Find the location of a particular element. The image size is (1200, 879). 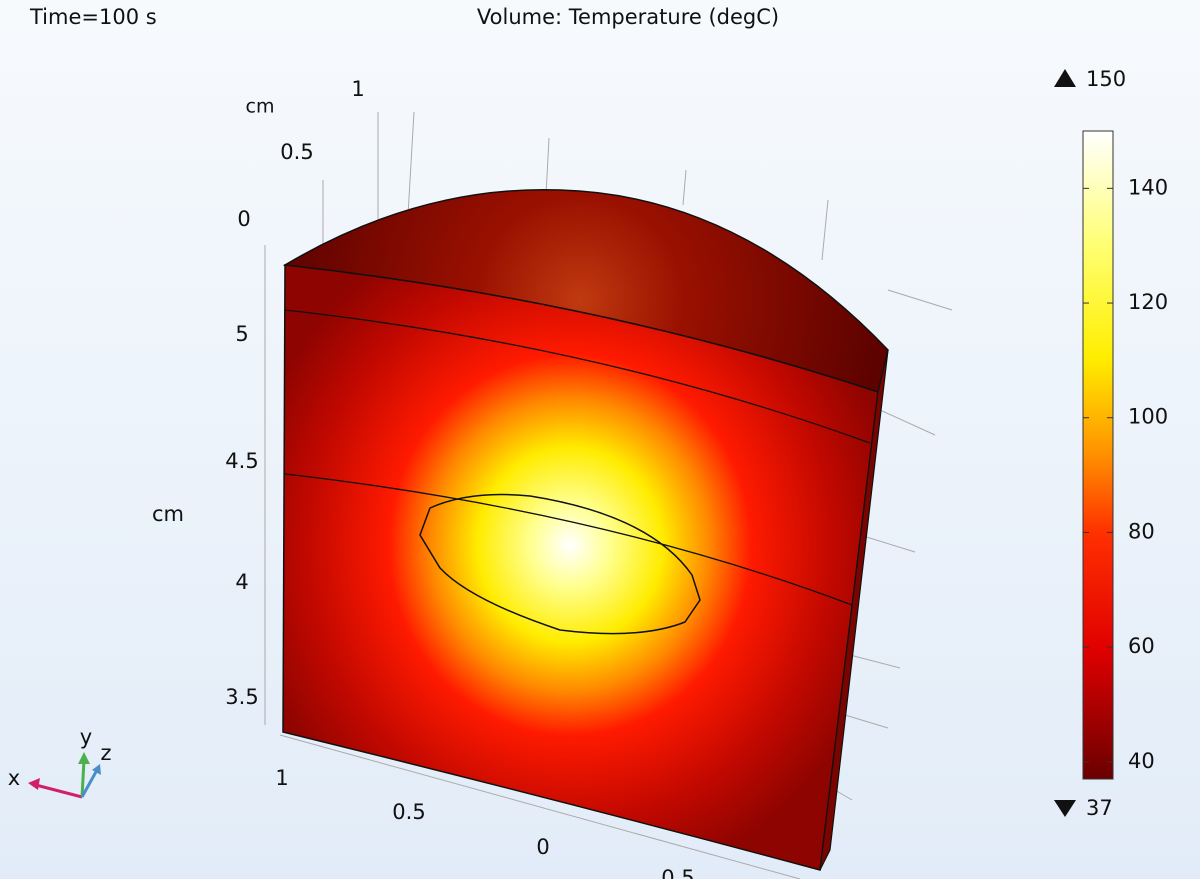

triad-label: y is located at coordinates (86, 737).